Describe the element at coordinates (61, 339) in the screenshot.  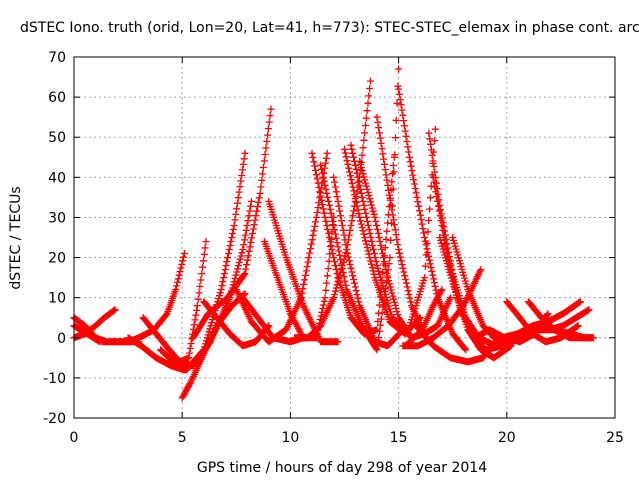
I see `y-tick-label: 0` at that location.